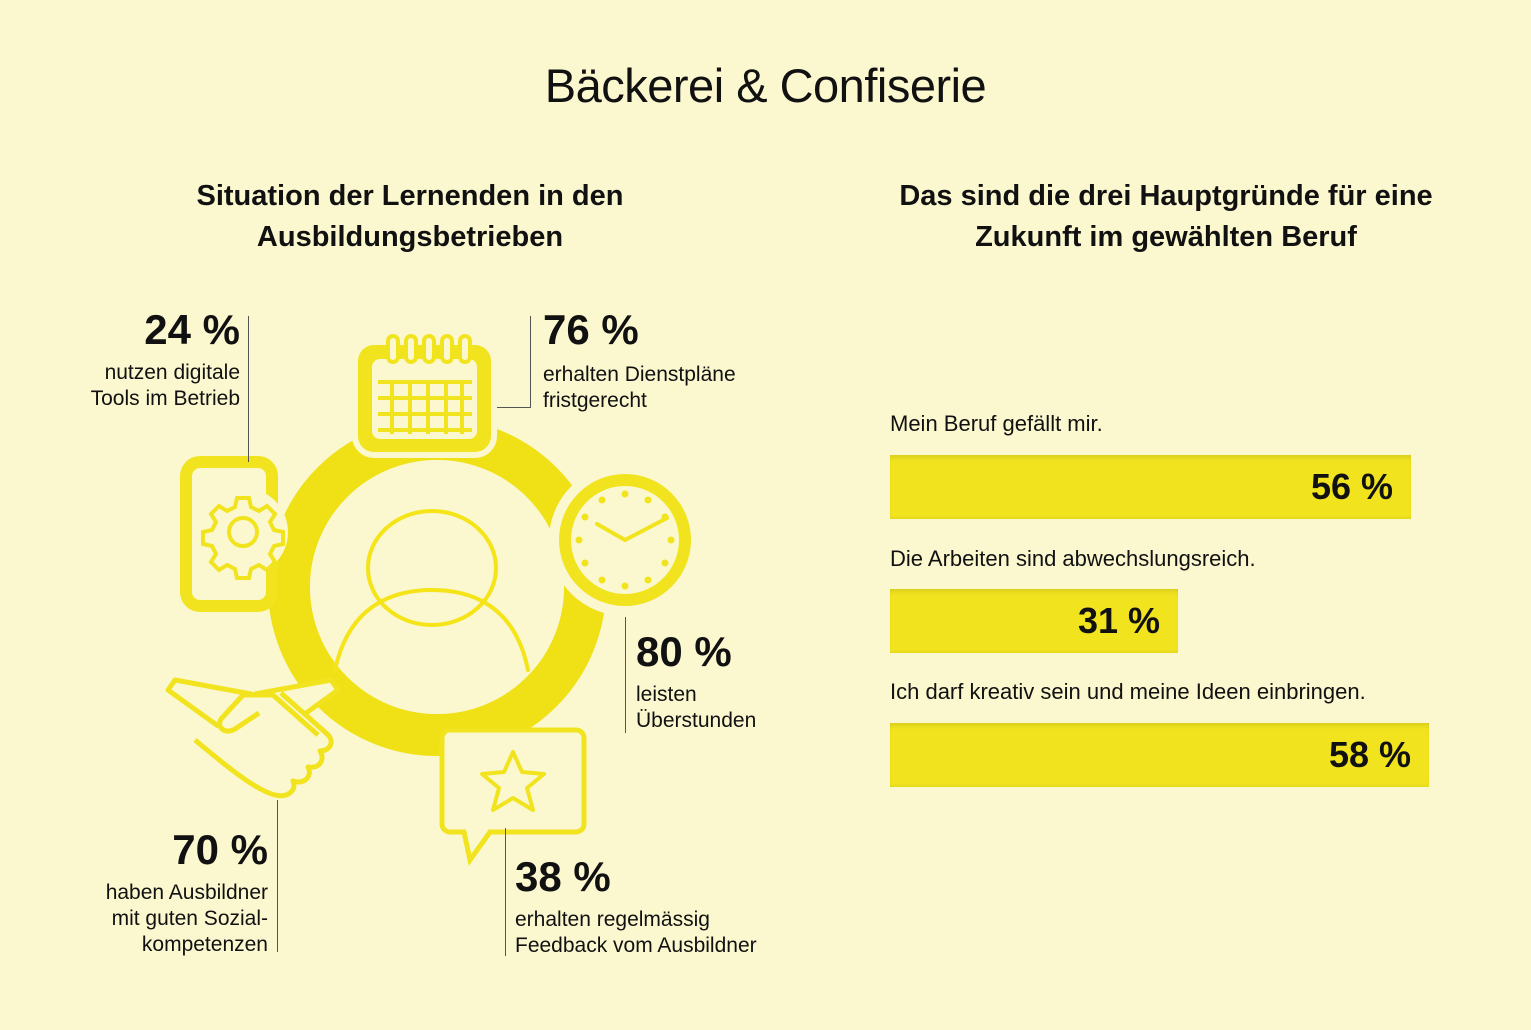  I want to click on person-icon, so click(431, 590).